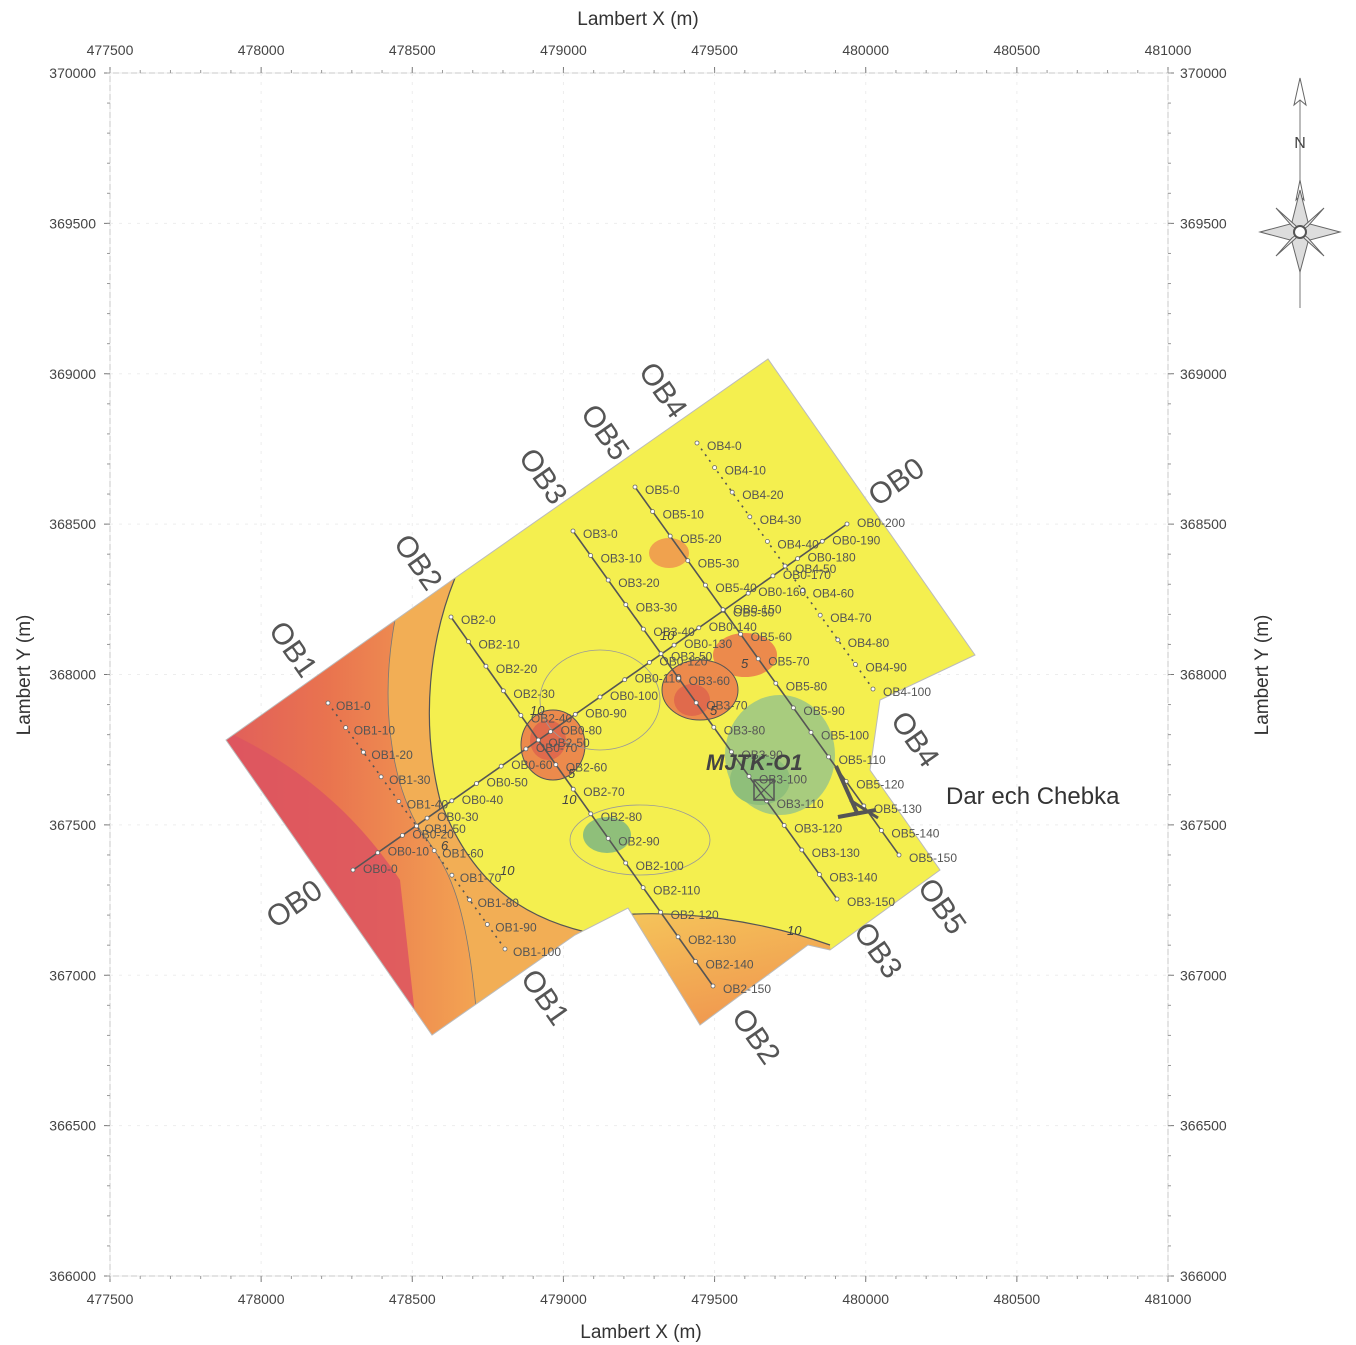 The image size is (1356, 1345). What do you see at coordinates (534, 694) in the screenshot?
I see `station-label: OB2-30` at bounding box center [534, 694].